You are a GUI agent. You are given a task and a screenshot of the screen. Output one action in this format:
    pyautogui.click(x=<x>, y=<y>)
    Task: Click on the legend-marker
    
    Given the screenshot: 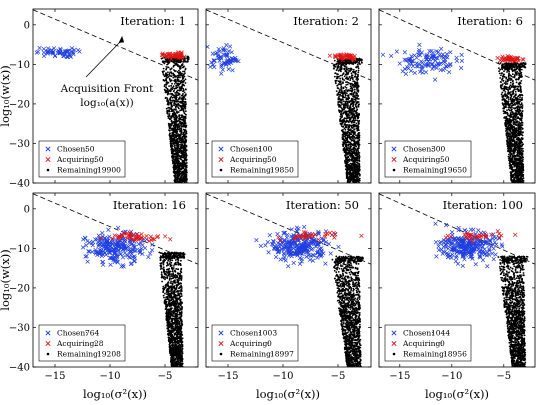 What is the action you would take?
    pyautogui.click(x=394, y=149)
    